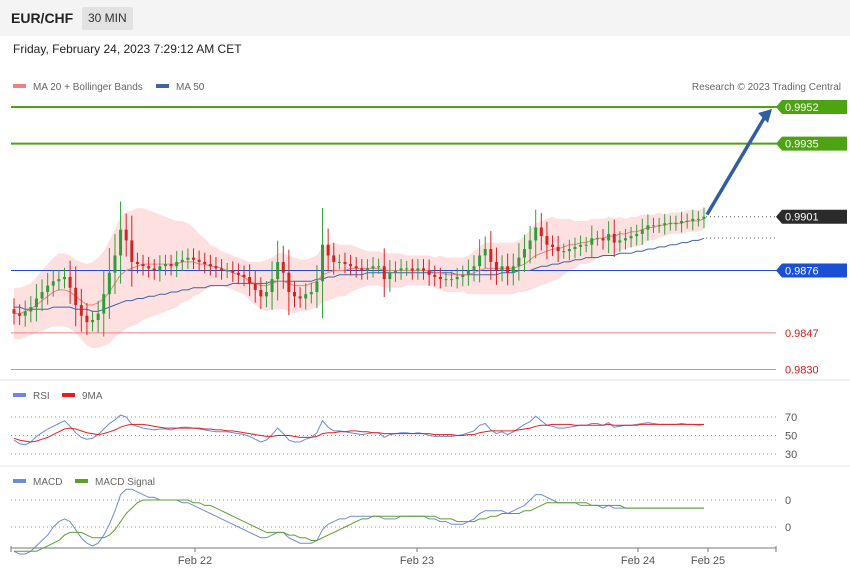 The height and width of the screenshot is (576, 850). What do you see at coordinates (791, 418) in the screenshot?
I see `rsi-tick-label: 70` at bounding box center [791, 418].